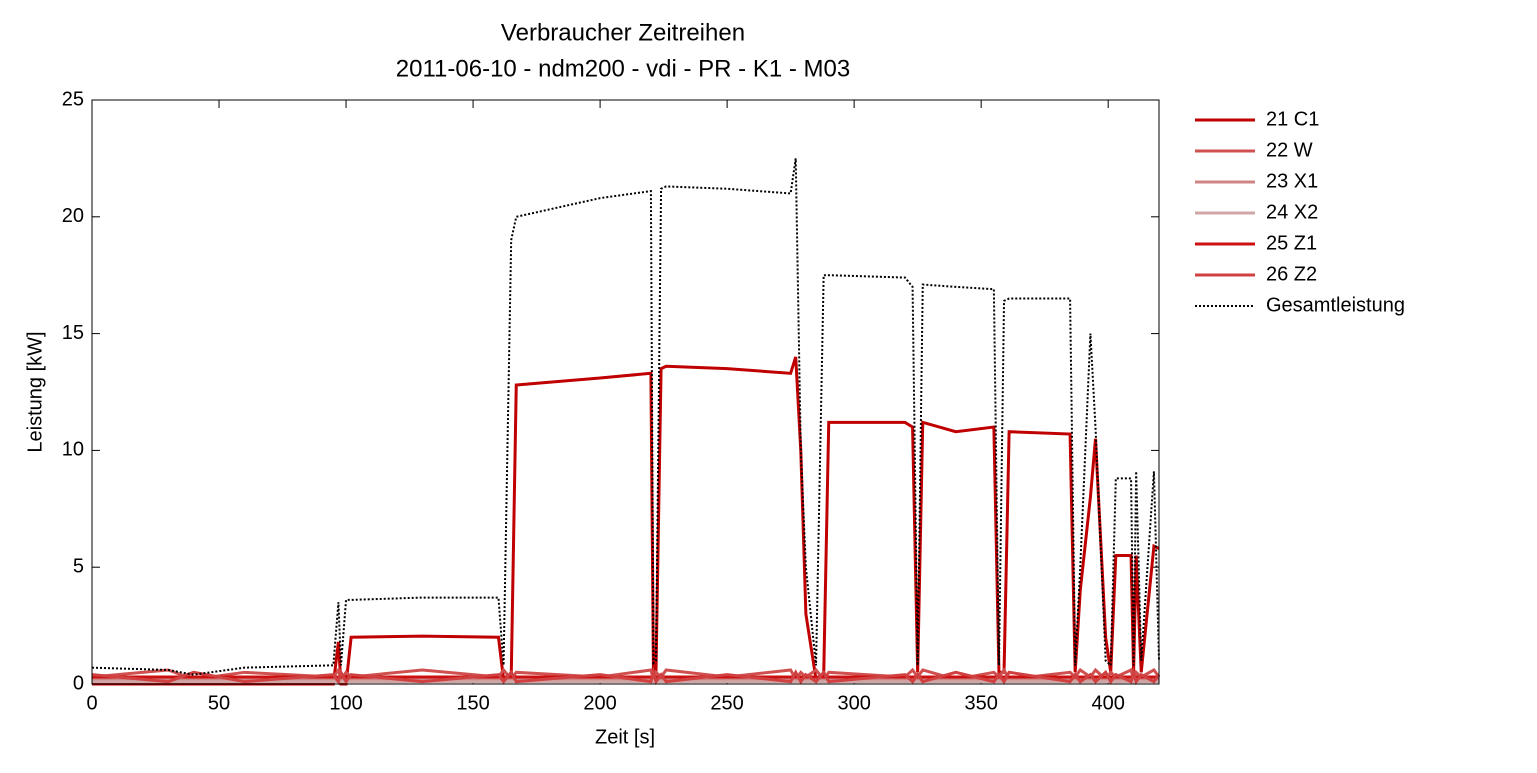  I want to click on y-tick-label: 5, so click(78, 566).